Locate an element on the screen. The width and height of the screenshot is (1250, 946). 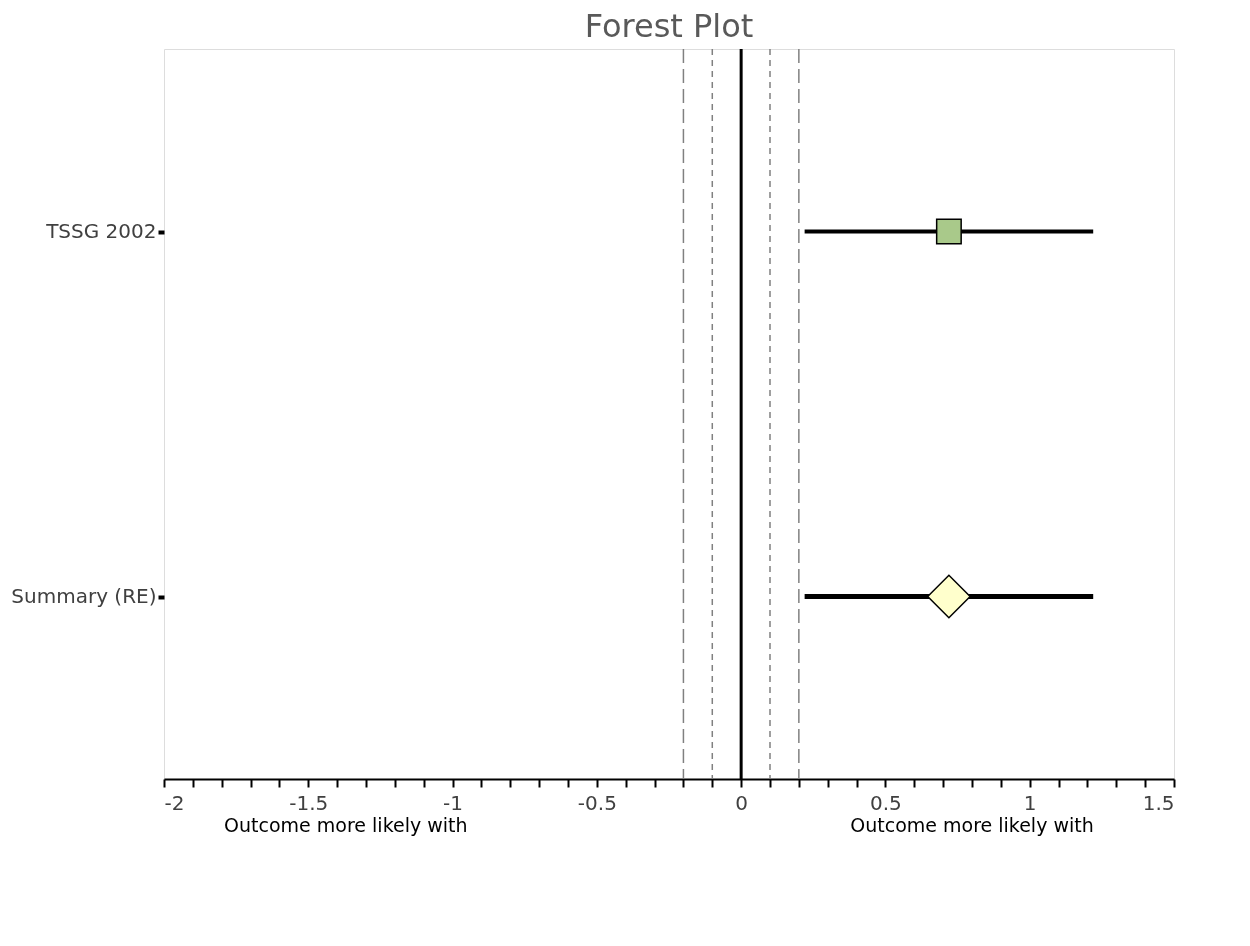
x-tick-label: -1 is located at coordinates (453, 802).